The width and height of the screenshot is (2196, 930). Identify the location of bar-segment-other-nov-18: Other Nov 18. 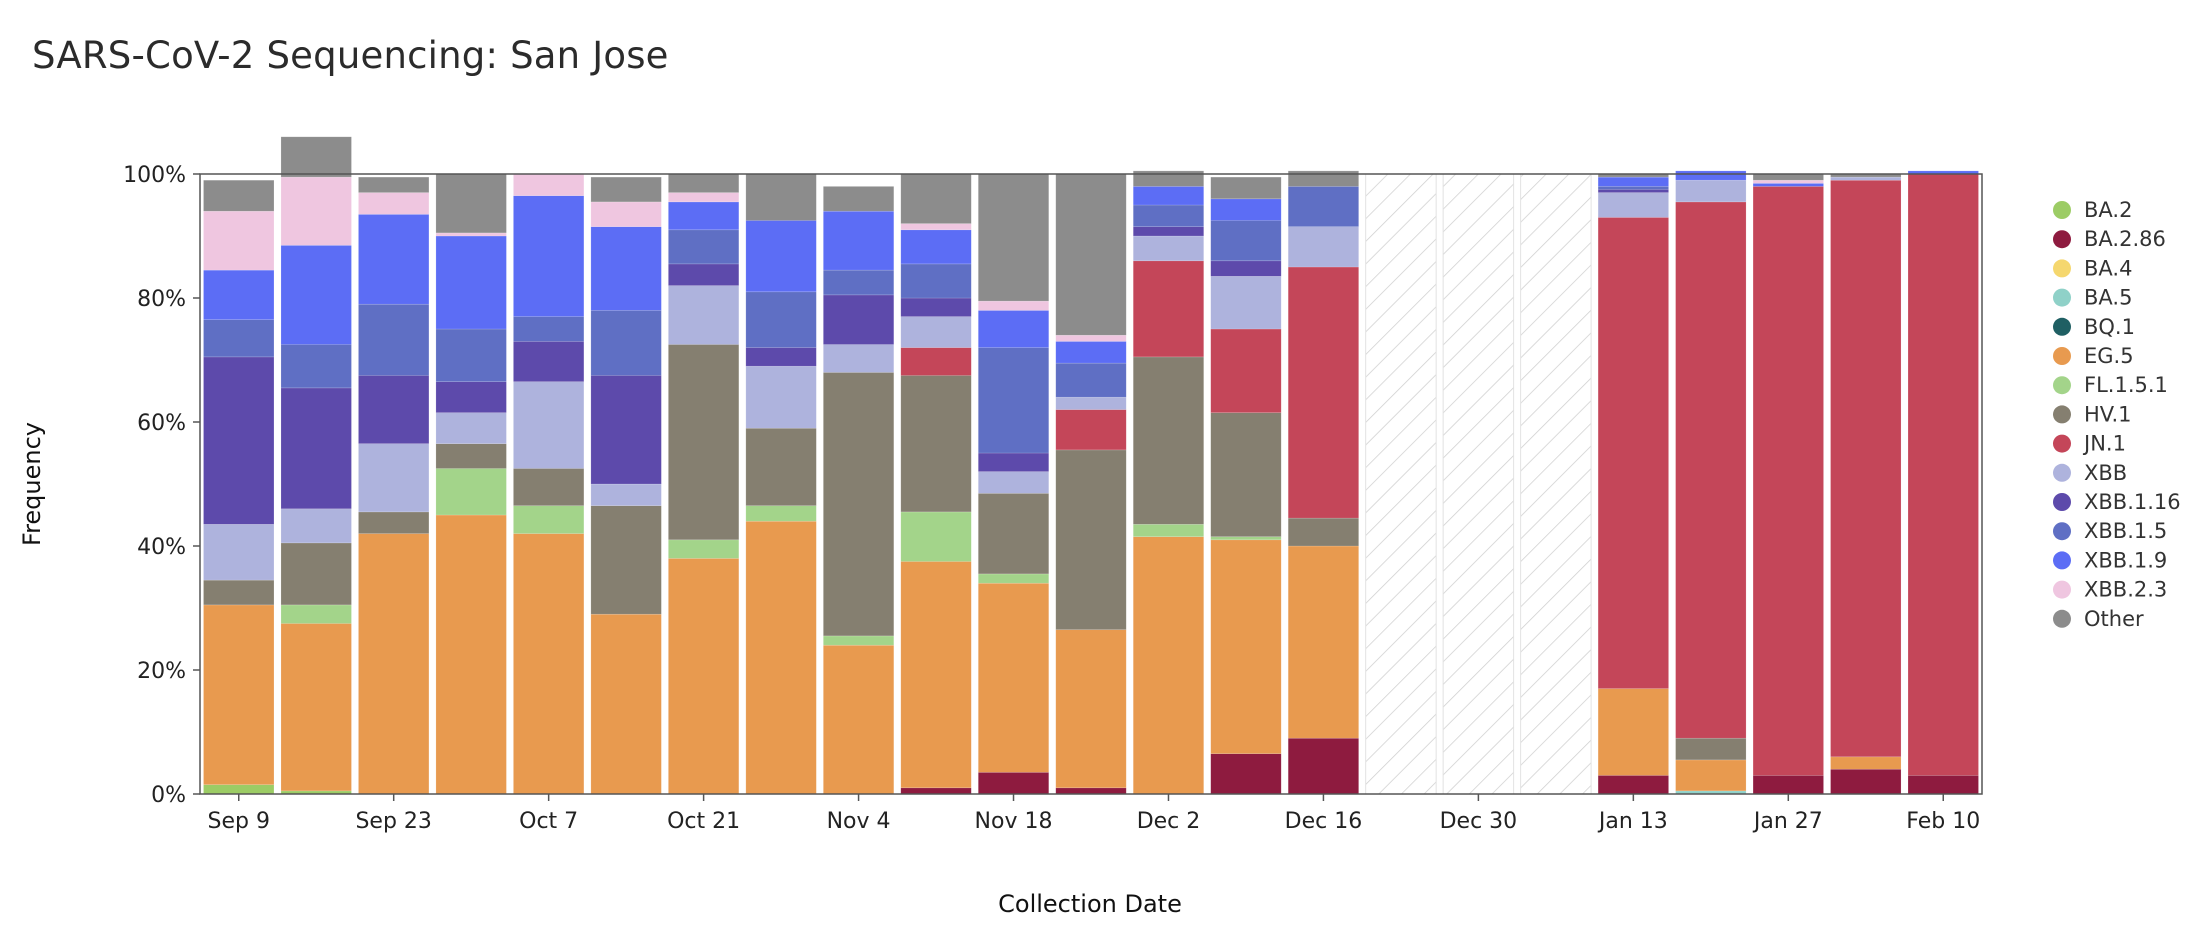
(1013, 237).